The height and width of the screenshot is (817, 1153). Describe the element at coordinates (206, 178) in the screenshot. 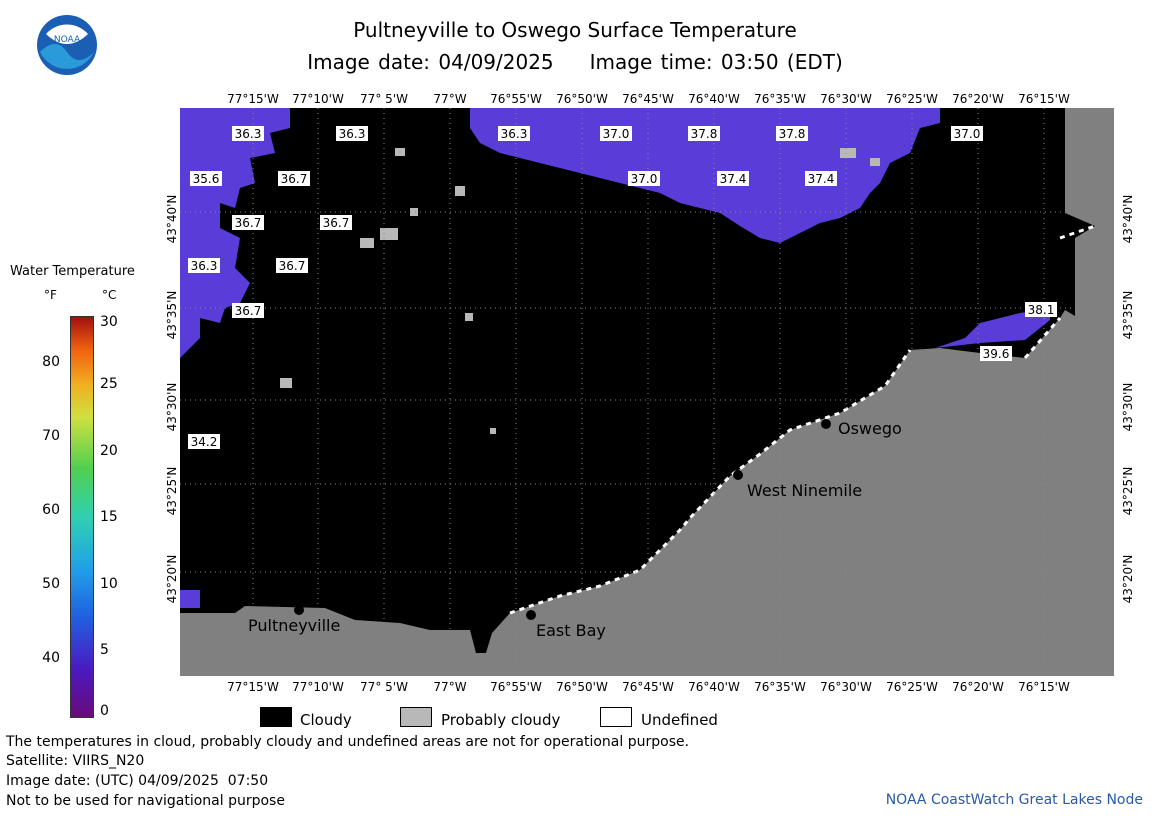

I see `temperature-label: 35.6` at that location.